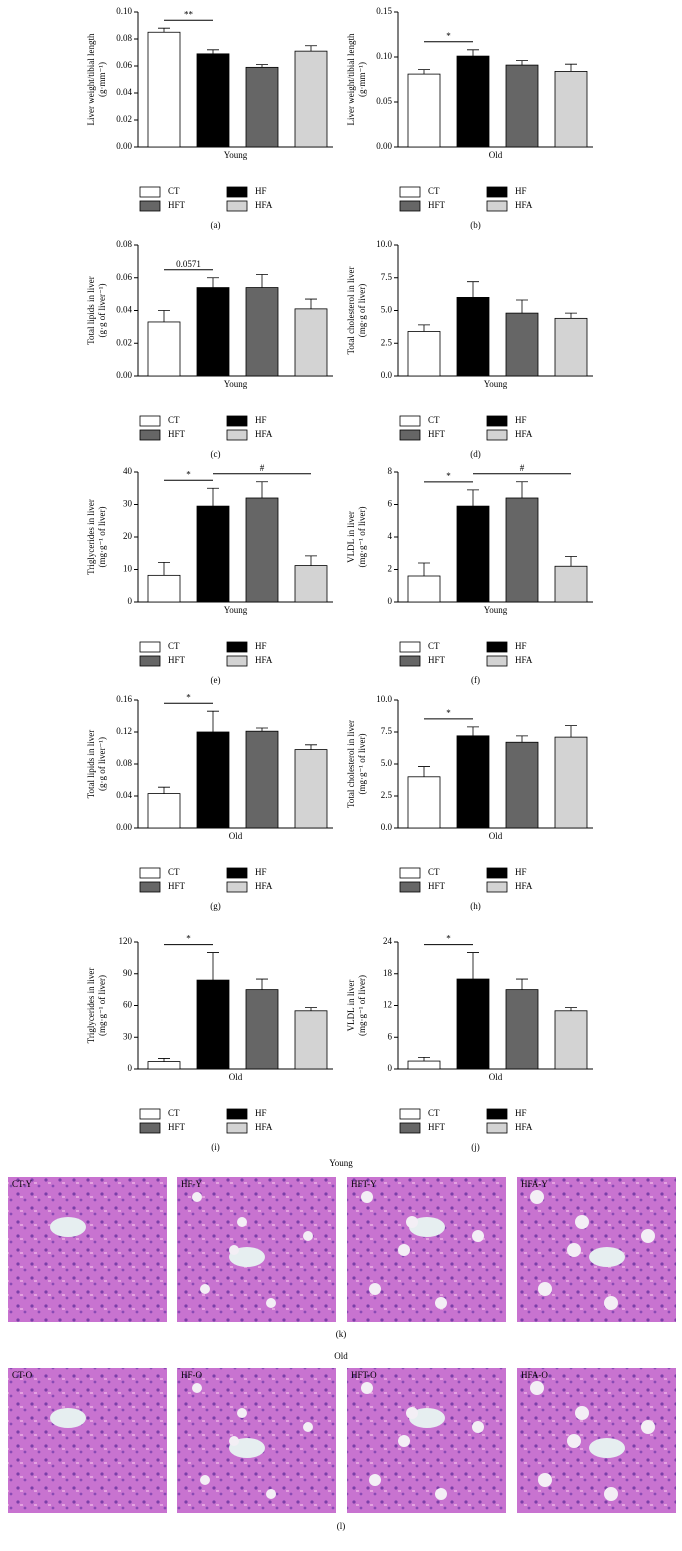 This screenshot has width=682, height=1551. What do you see at coordinates (236, 1077) in the screenshot?
I see `x-axis-label: Old` at bounding box center [236, 1077].